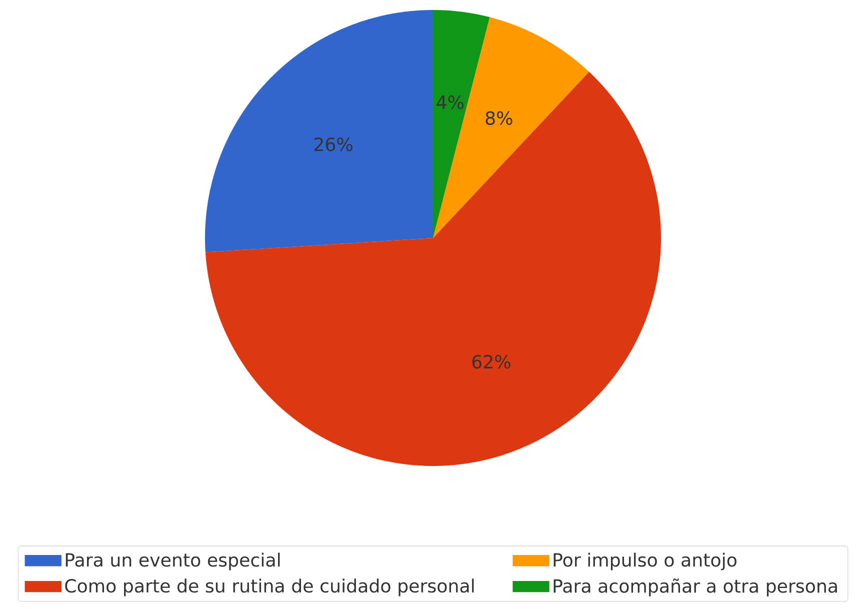 The height and width of the screenshot is (609, 857). I want to click on data-label: 4%, so click(450, 102).